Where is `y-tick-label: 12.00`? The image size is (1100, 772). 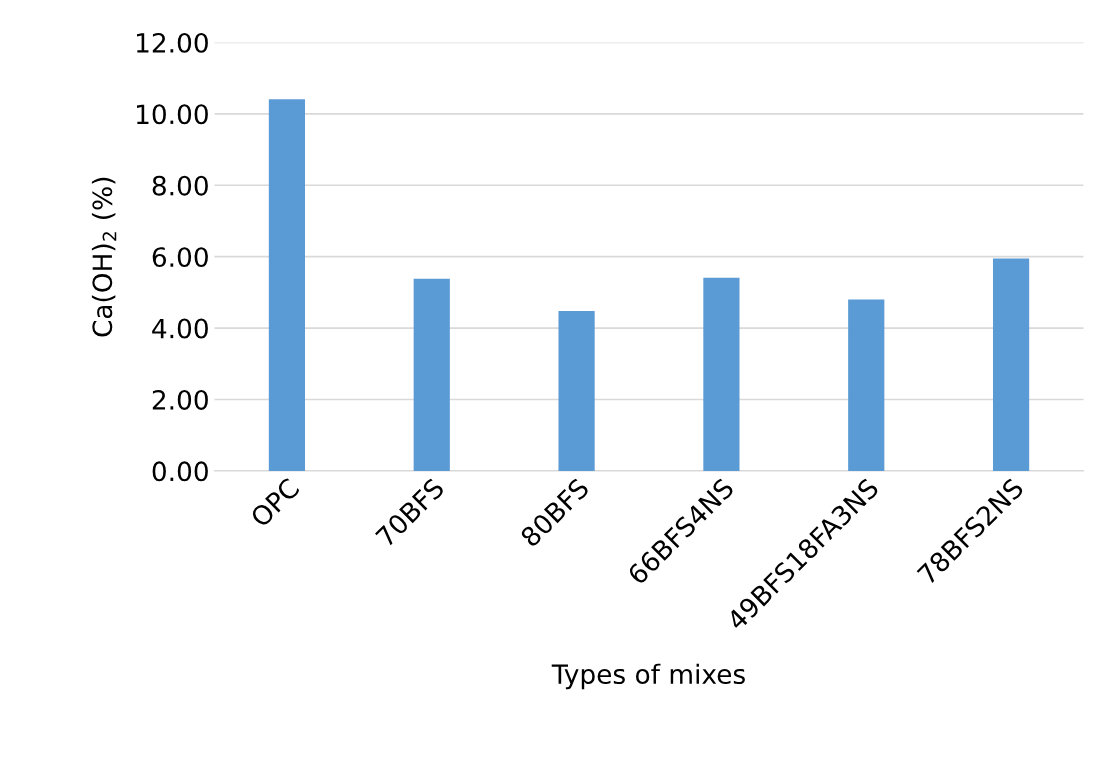 y-tick-label: 12.00 is located at coordinates (172, 42).